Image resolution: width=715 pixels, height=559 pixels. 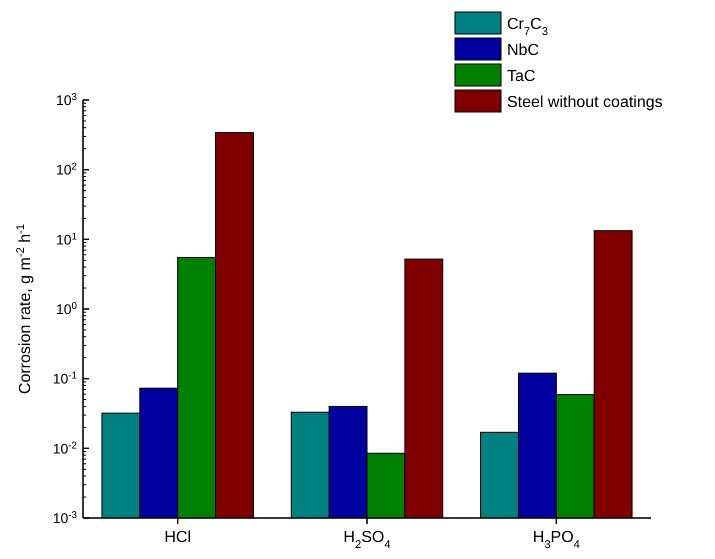 I want to click on x-tick-label: H$_{2}$SO$_{4}$, so click(x=367, y=540).